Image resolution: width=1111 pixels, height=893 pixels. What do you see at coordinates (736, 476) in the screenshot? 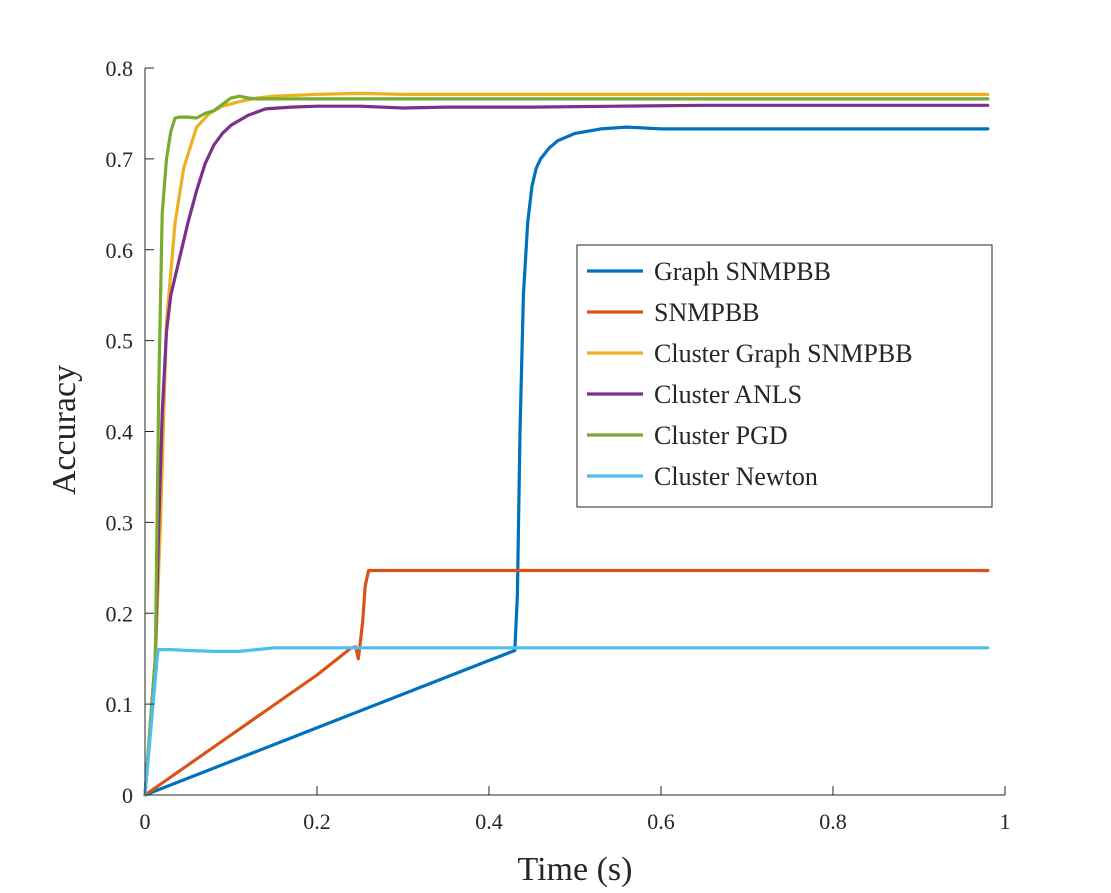
I see `legend-label-6: Cluster Newton` at bounding box center [736, 476].